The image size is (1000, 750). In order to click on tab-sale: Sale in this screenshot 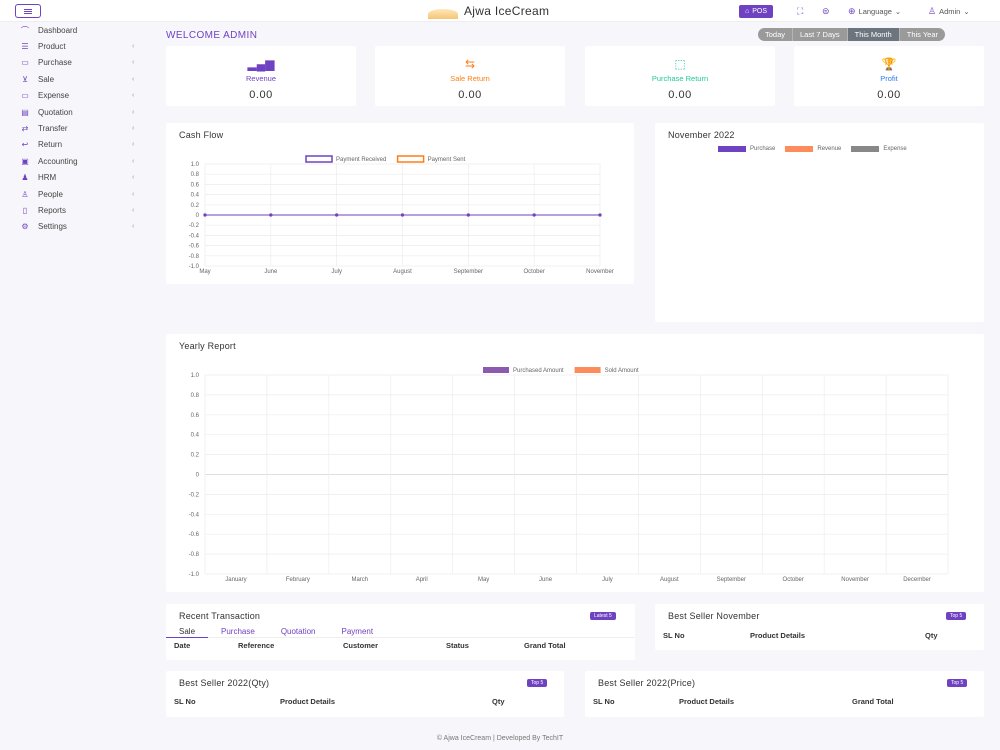, I will do `click(187, 633)`.